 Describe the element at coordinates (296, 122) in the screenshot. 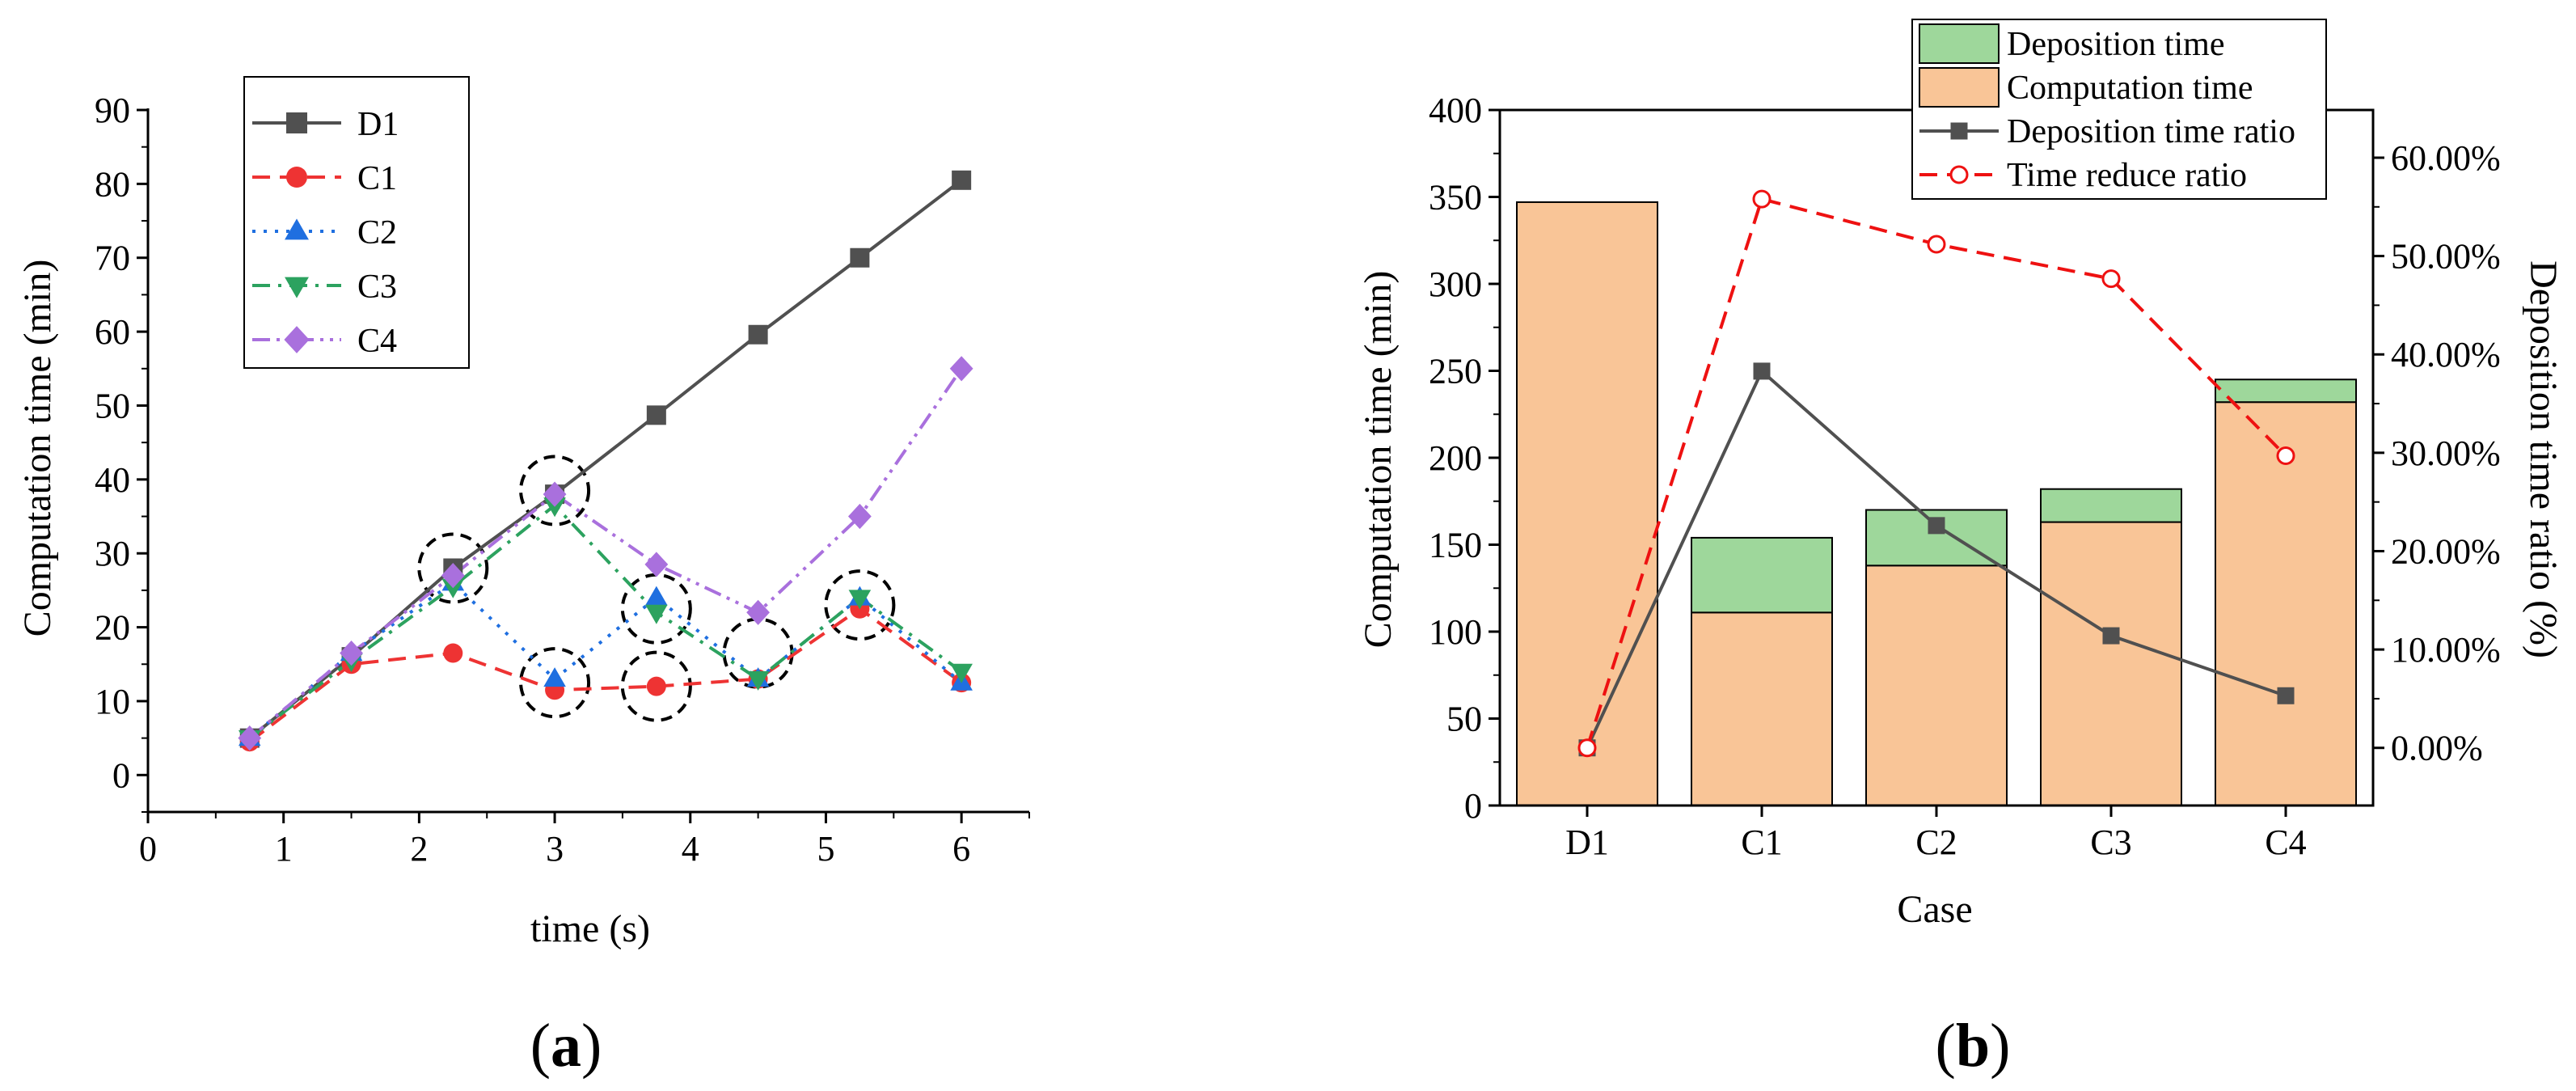

I see `legend-d1-marker` at that location.